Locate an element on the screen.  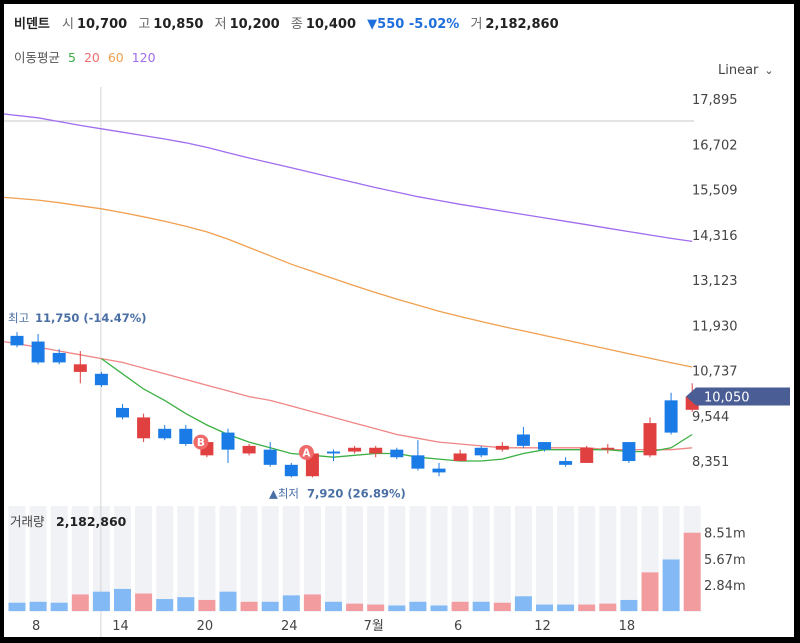
close-value: 10,400 is located at coordinates (331, 24).